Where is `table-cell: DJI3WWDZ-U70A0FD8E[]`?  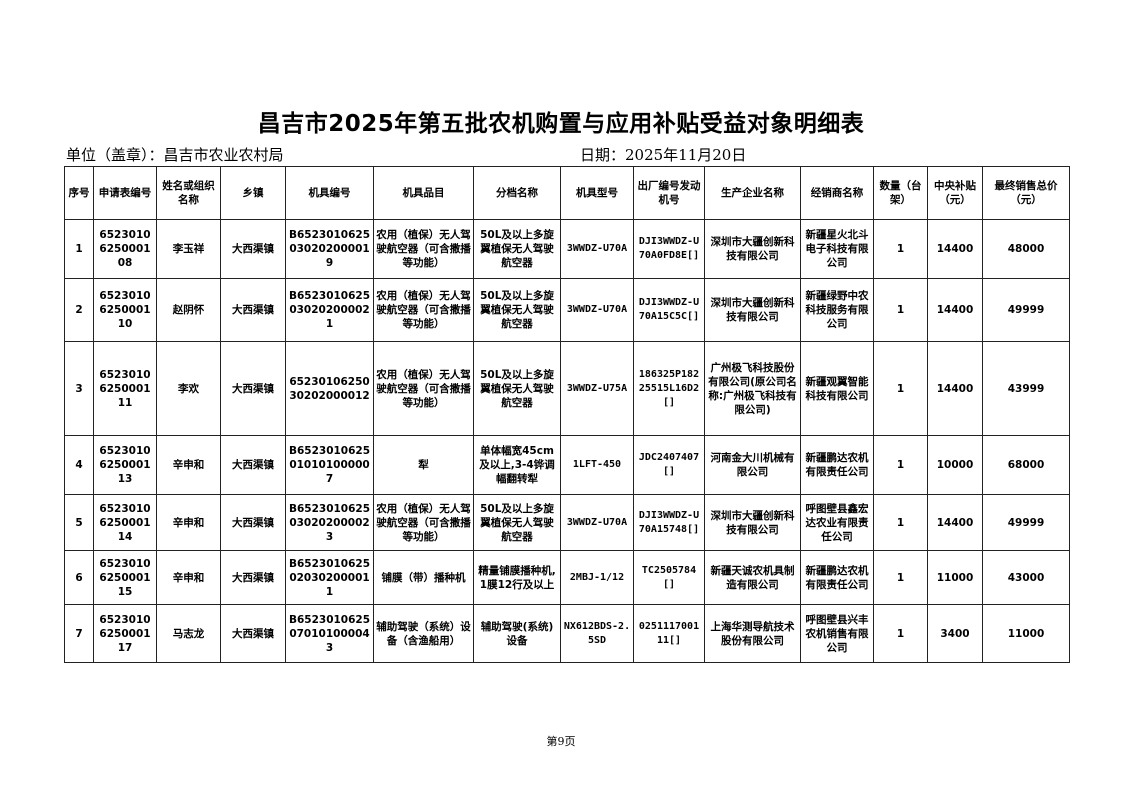 table-cell: DJI3WWDZ-U70A0FD8E[] is located at coordinates (669, 249).